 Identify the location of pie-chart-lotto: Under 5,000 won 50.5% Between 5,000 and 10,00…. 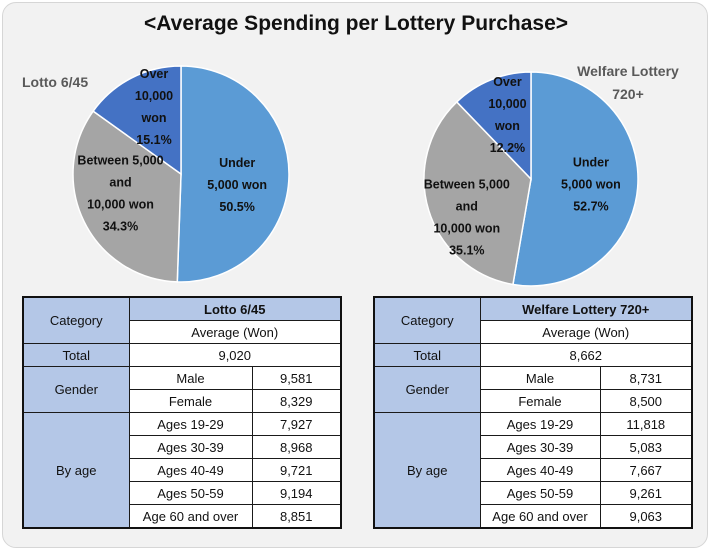
(181, 174).